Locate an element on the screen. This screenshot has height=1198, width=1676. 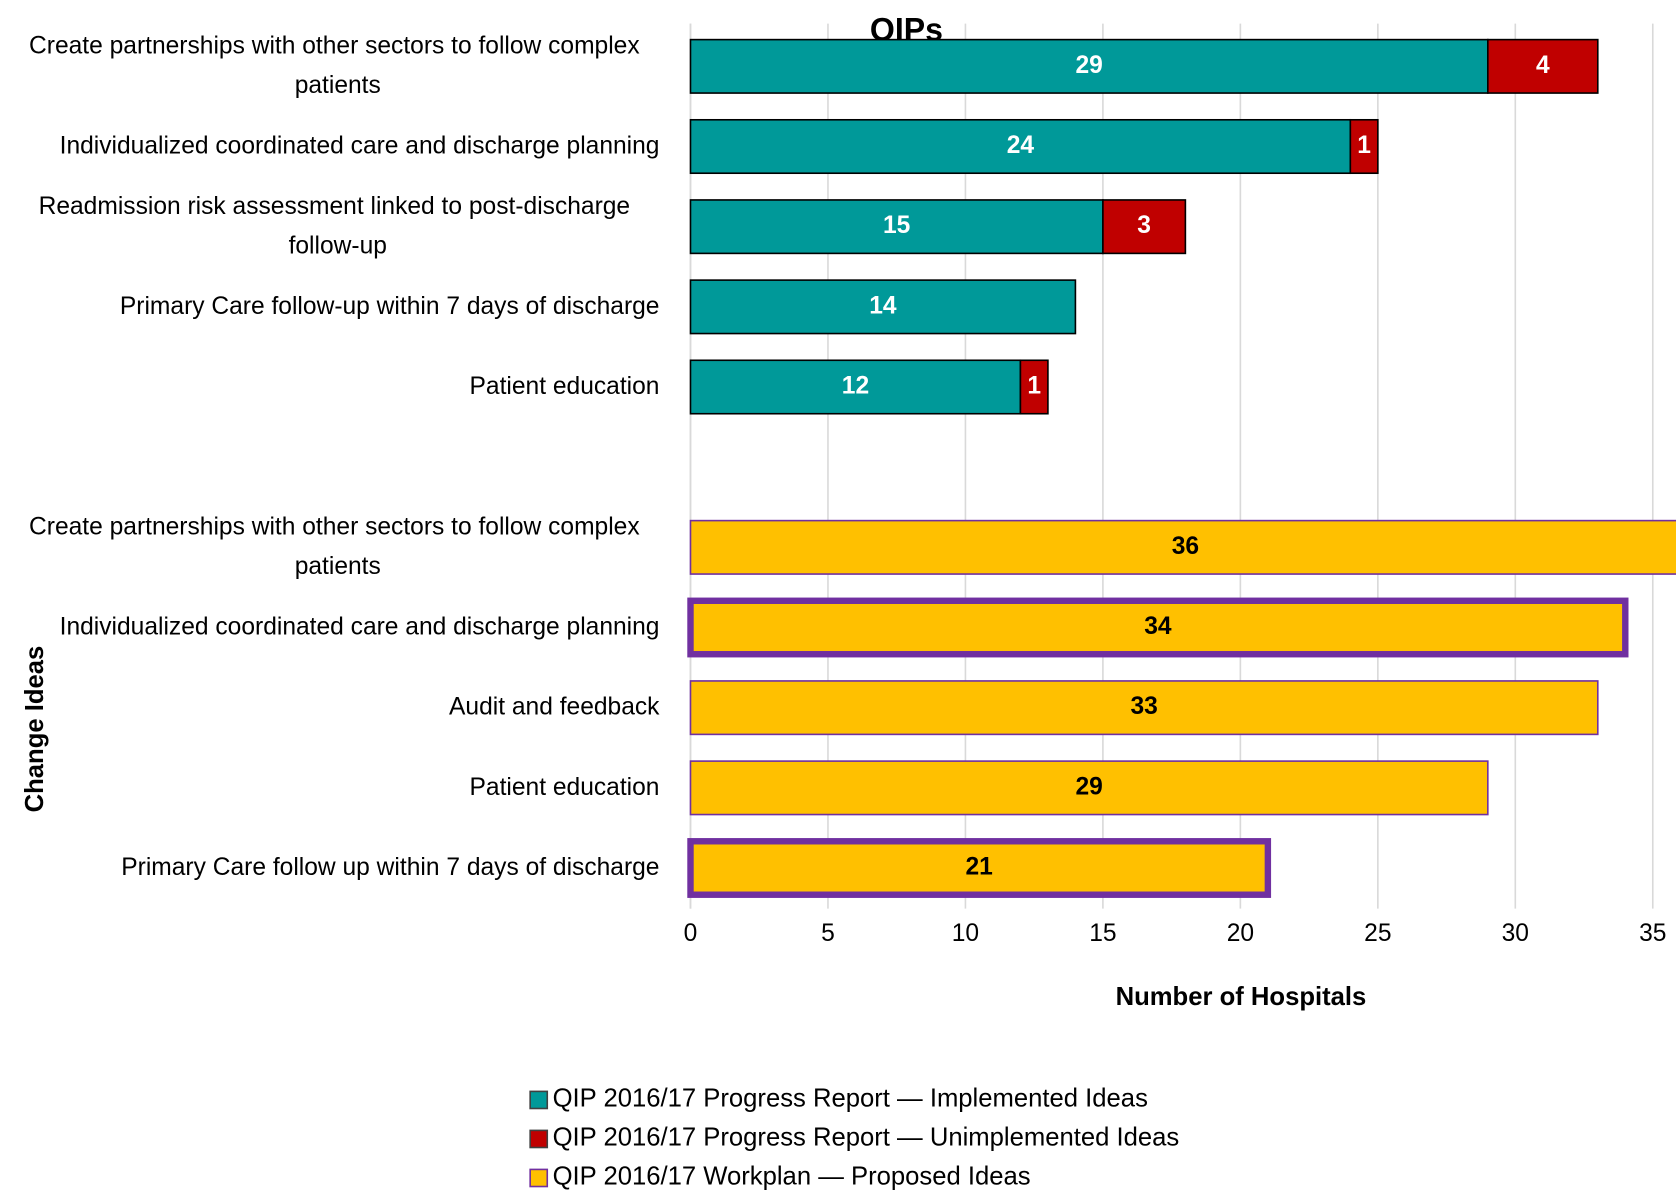
data-label: 3 is located at coordinates (1144, 225).